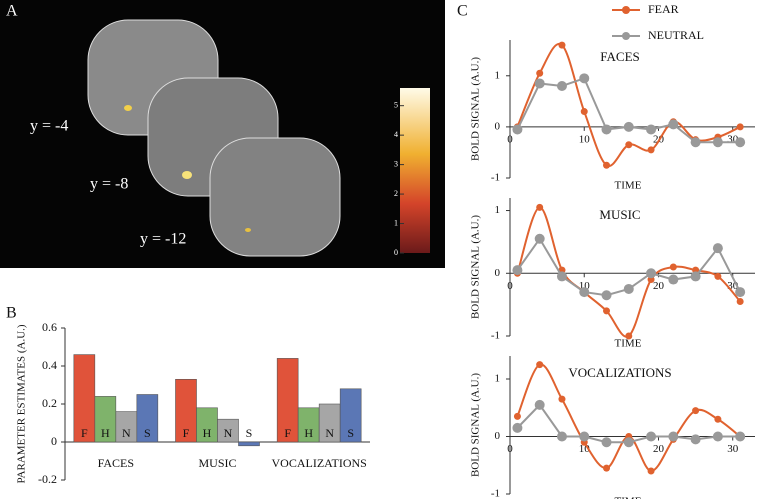  I want to click on legend-label: FEAR, so click(663, 9).